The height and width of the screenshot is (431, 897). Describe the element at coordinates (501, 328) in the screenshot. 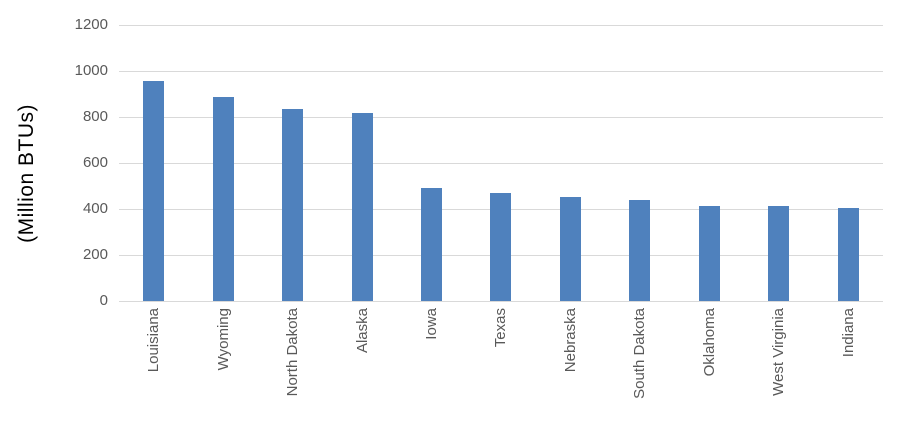

I see `x-axis-label: Texas` at that location.